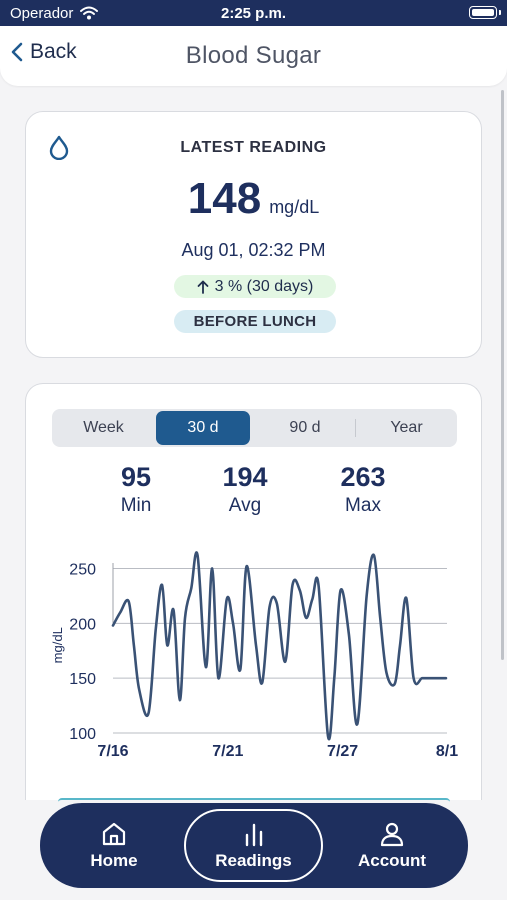 The image size is (507, 900). What do you see at coordinates (264, 286) in the screenshot?
I see `trend-text: 3 % (30 days)` at bounding box center [264, 286].